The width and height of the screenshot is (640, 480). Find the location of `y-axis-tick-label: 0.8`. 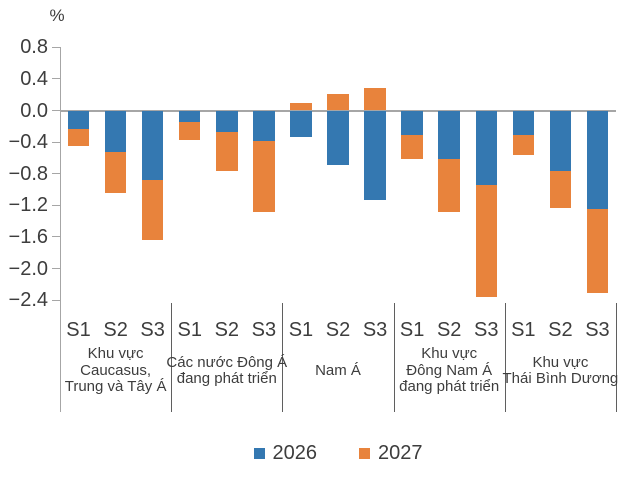

y-axis-tick-label: 0.8 is located at coordinates (34, 47).